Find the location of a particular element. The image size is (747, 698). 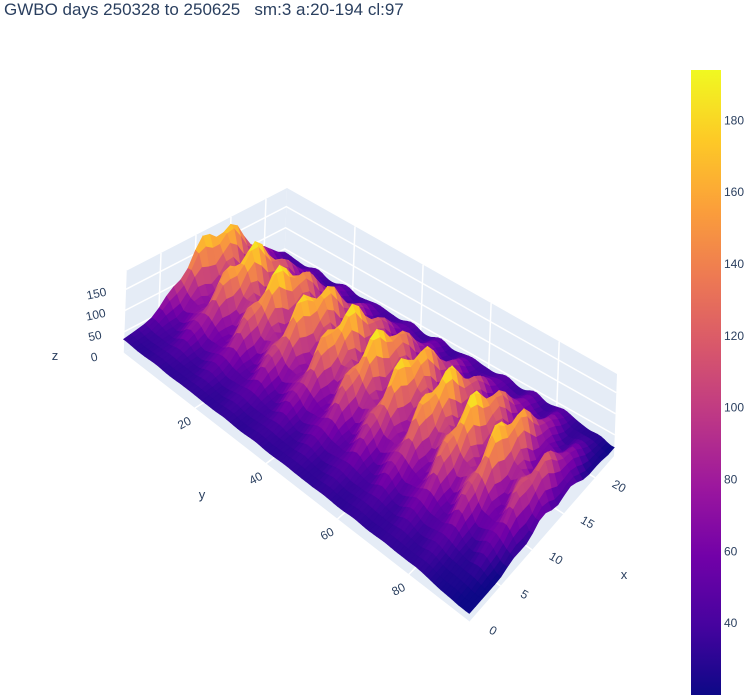

z-tick-label: 100 is located at coordinates (95, 315).